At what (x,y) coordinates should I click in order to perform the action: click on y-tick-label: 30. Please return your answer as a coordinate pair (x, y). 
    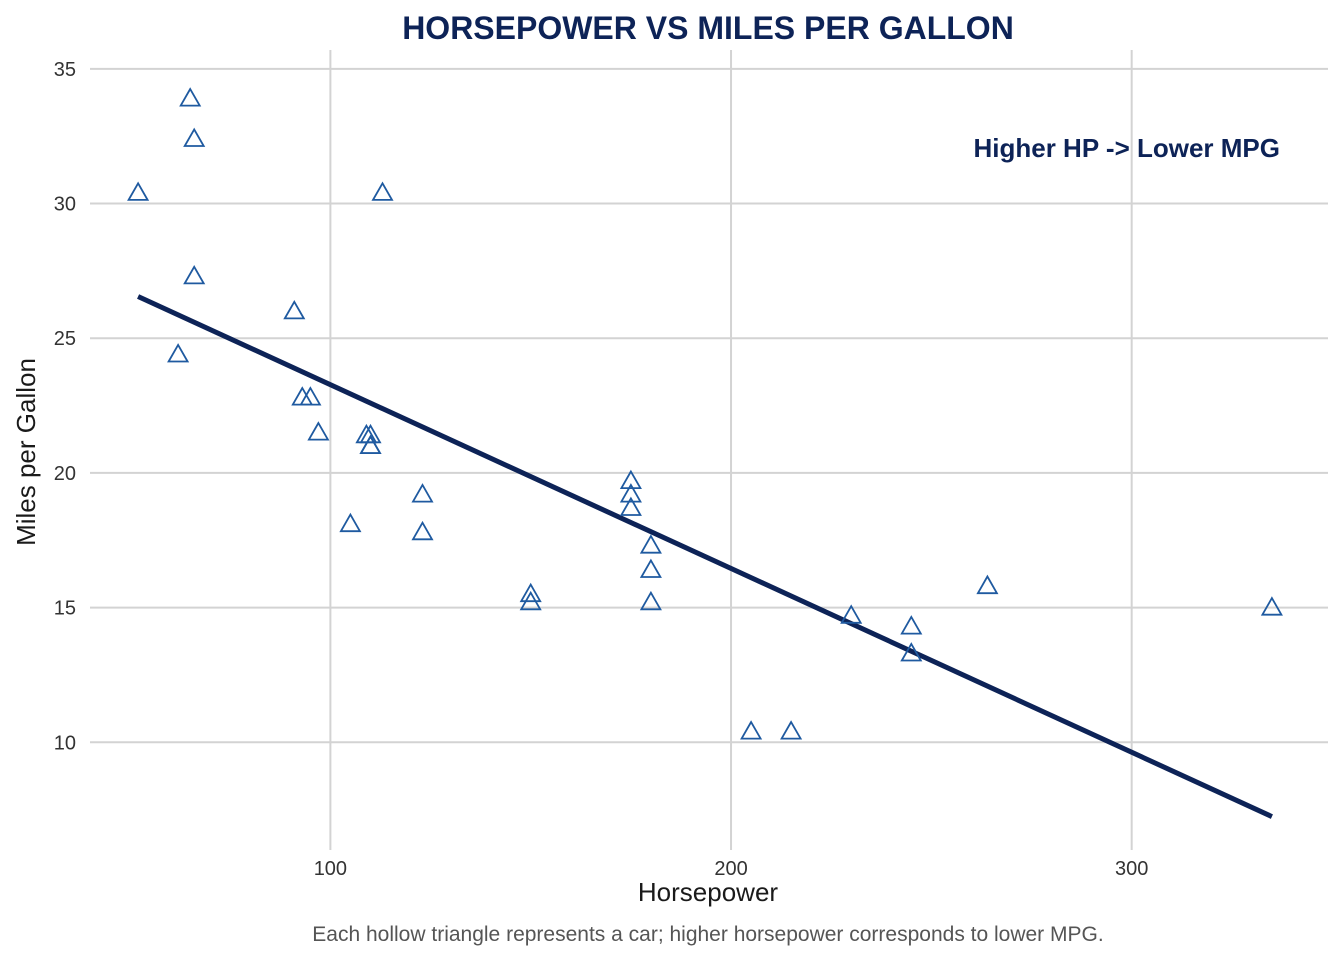
    Looking at the image, I should click on (65, 205).